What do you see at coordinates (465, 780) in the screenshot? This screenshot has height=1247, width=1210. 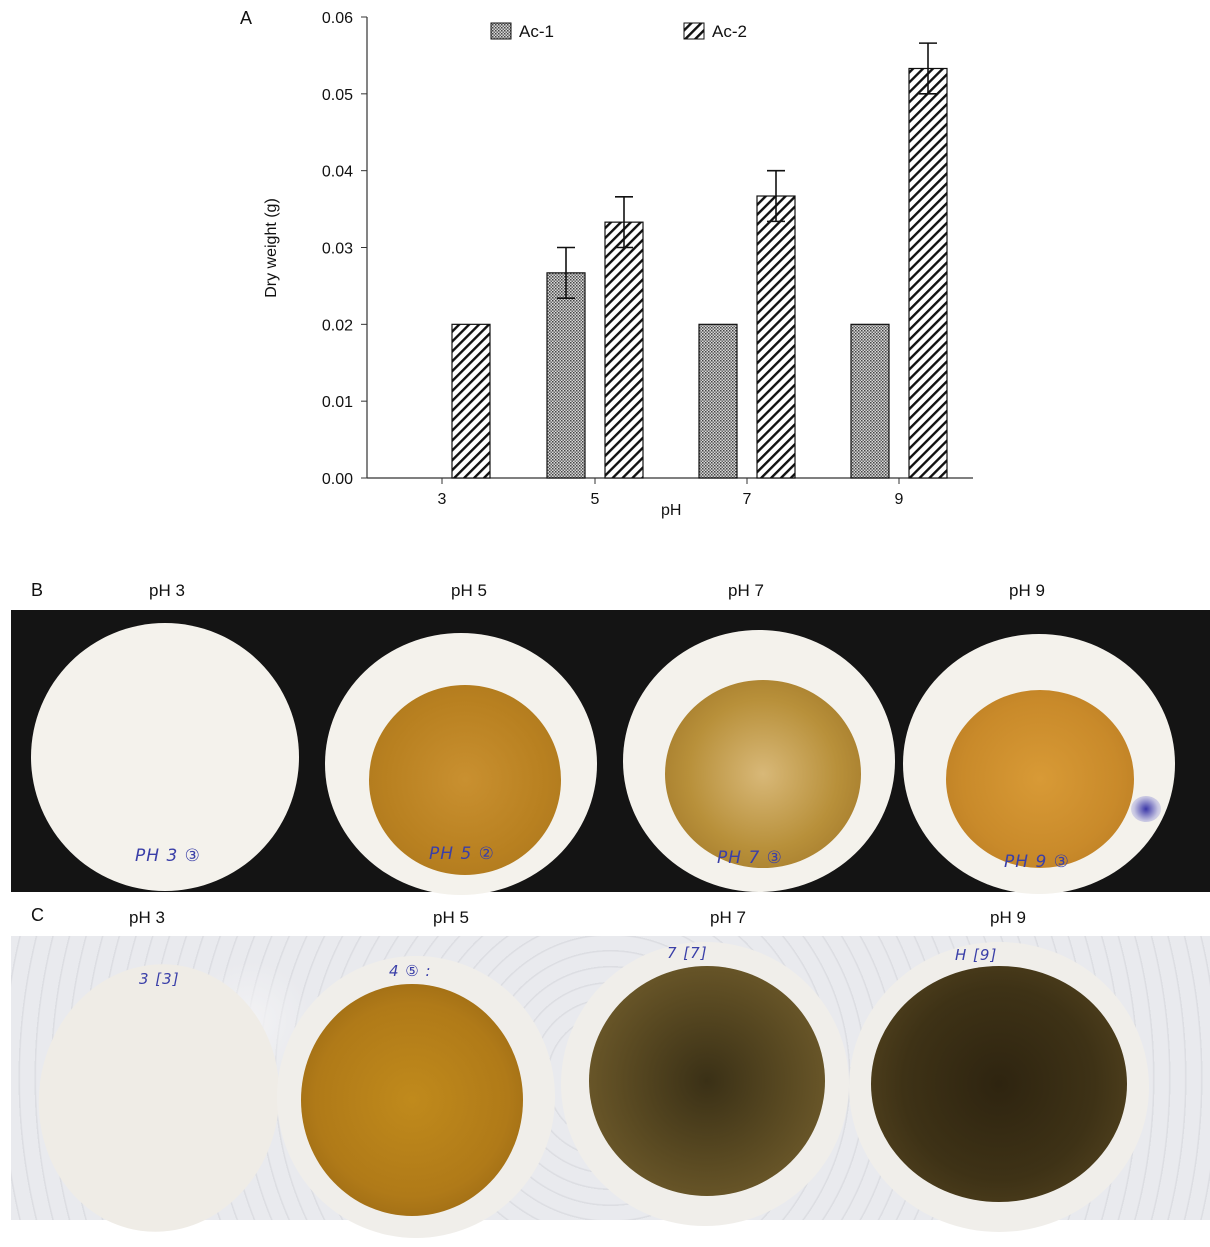 I see `residue-ph5` at bounding box center [465, 780].